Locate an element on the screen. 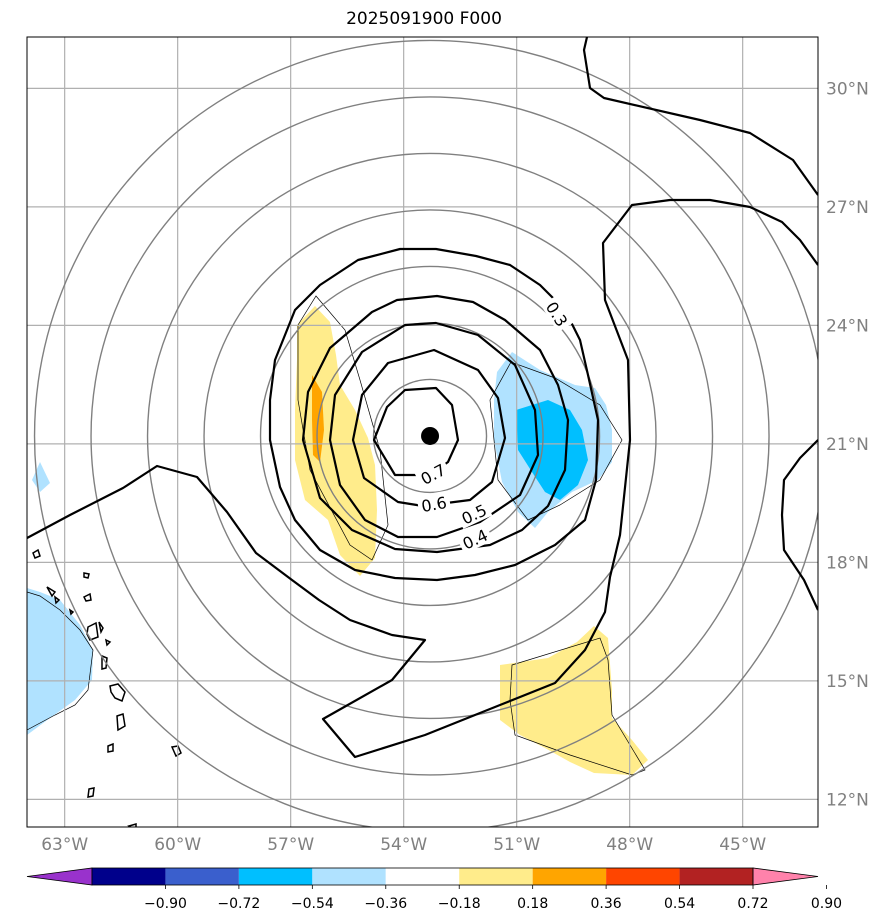 The height and width of the screenshot is (924, 888). contour-east is located at coordinates (799, 525).